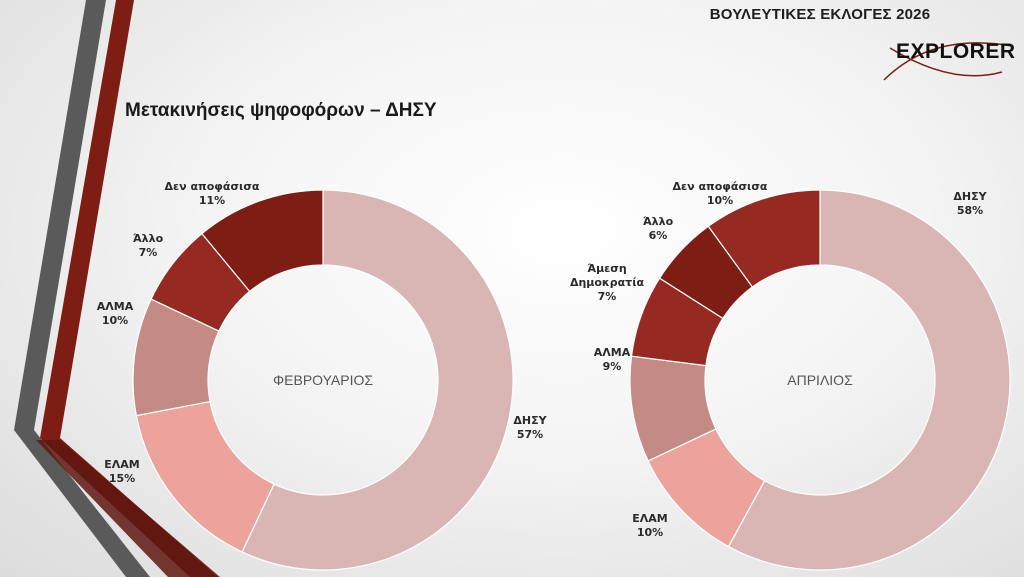  What do you see at coordinates (148, 245) in the screenshot?
I see `chart-0-label-3: Άλλο 7%` at bounding box center [148, 245].